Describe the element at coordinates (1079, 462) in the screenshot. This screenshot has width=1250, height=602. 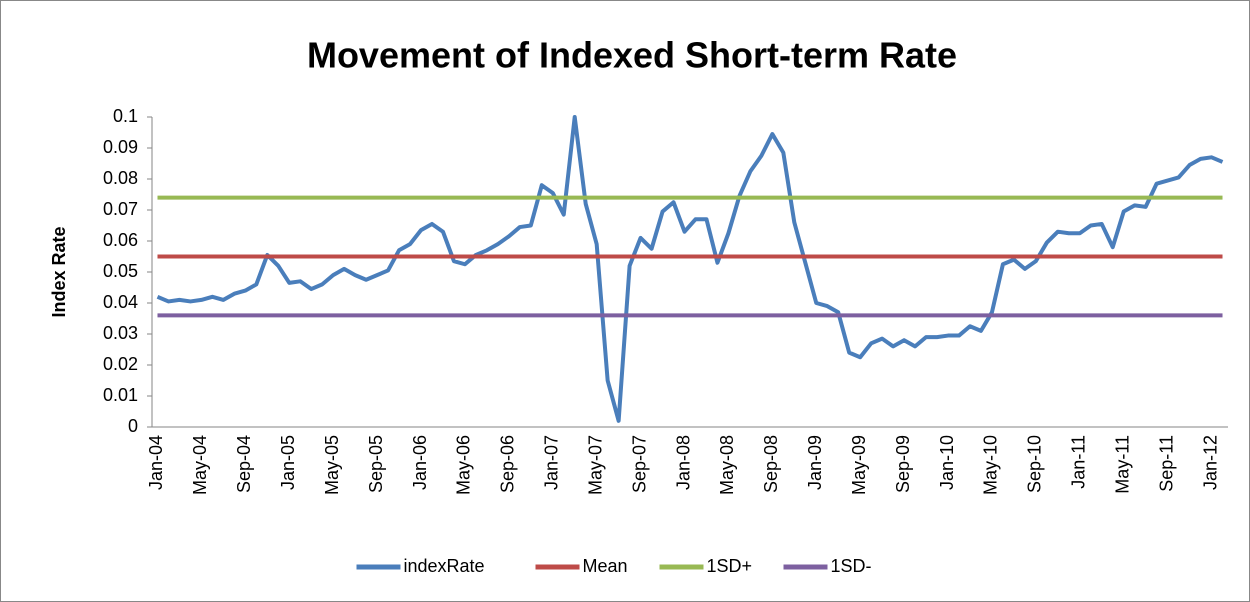
I see `x-tick-label: Jan-11` at that location.